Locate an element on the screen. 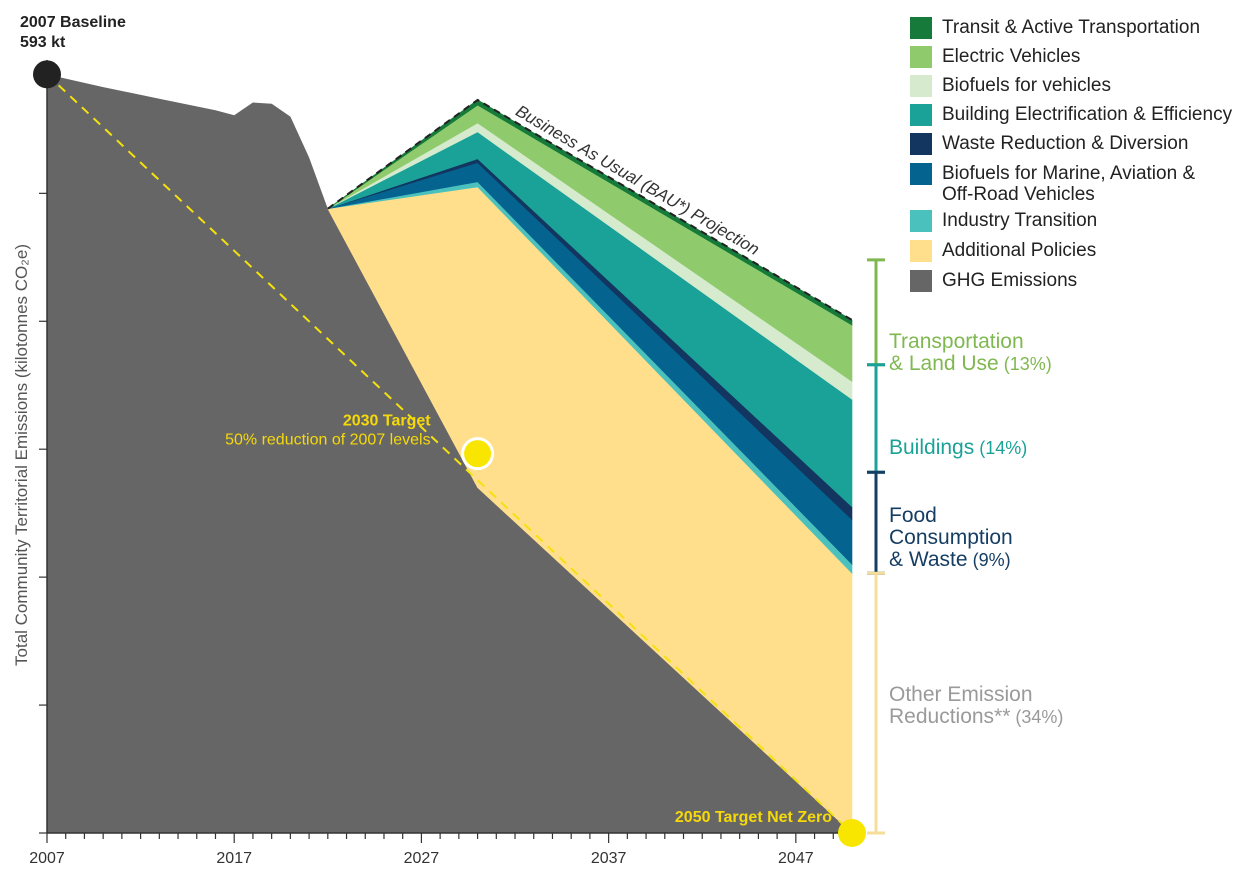  legend-label: Industry Transition is located at coordinates (1020, 220).